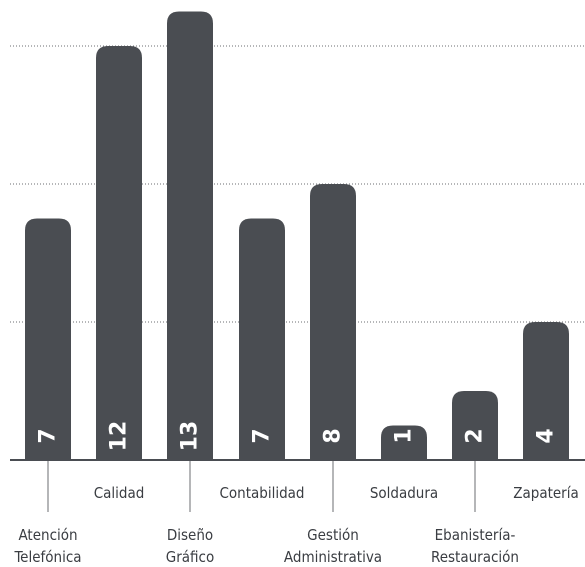  Describe the element at coordinates (261, 493) in the screenshot. I see `category-label-4: Contabilidad` at that location.